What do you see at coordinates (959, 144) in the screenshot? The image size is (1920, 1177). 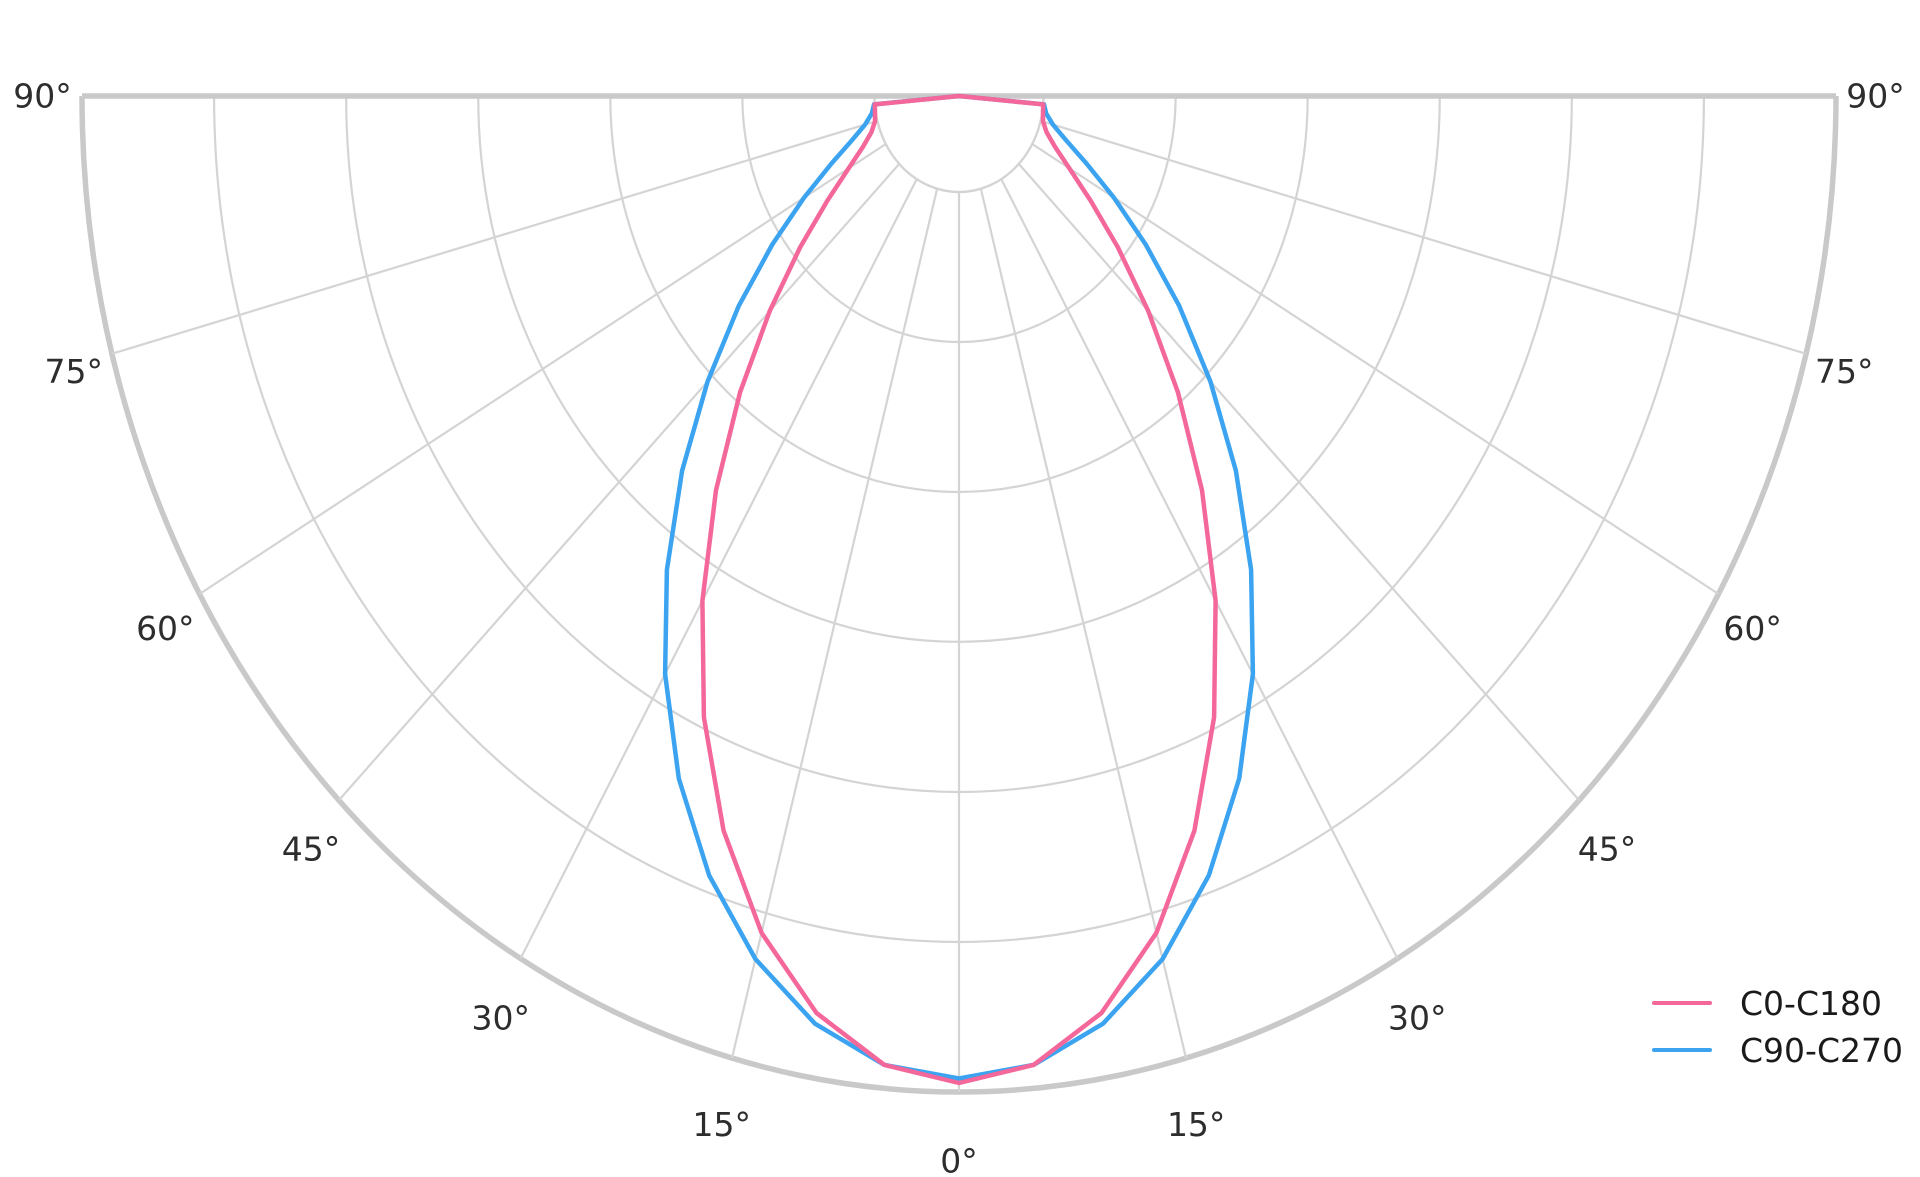 I see `inner-hole-ring` at bounding box center [959, 144].